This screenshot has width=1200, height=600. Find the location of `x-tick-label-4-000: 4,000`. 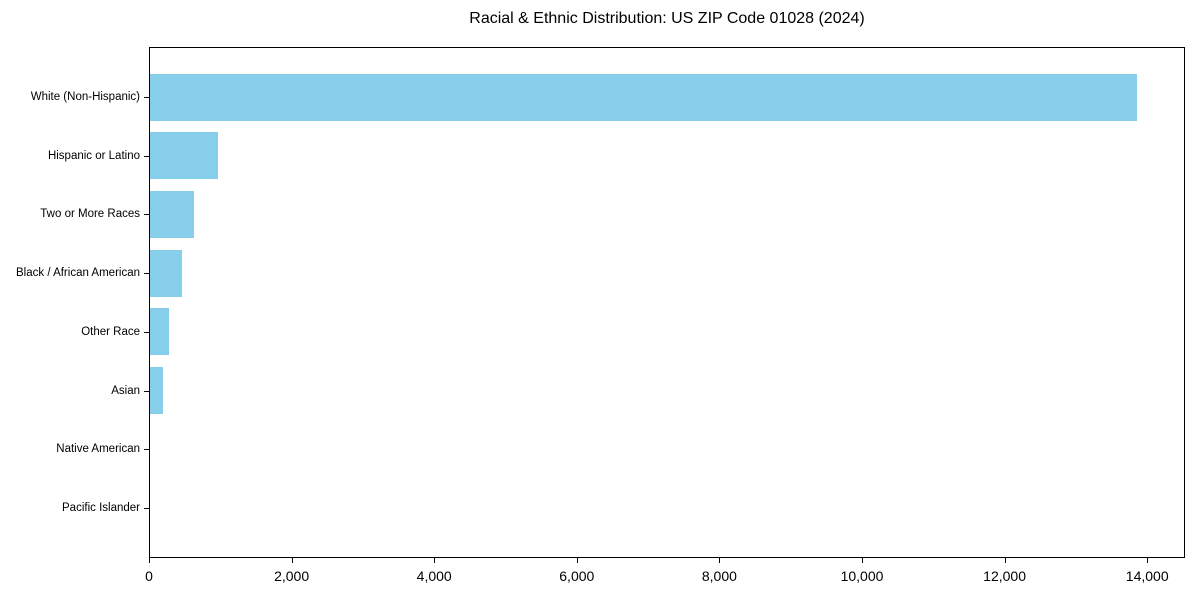

x-tick-label-4-000: 4,000 is located at coordinates (434, 576).